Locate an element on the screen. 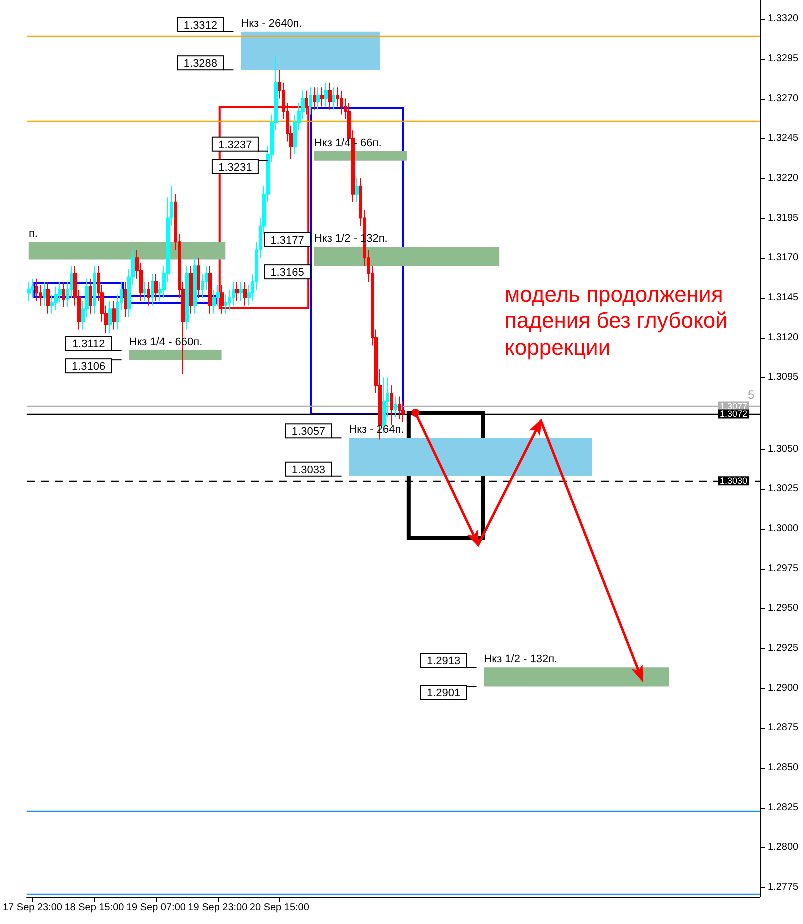 The width and height of the screenshot is (803, 924). annotation: 1.3231 is located at coordinates (235, 168).